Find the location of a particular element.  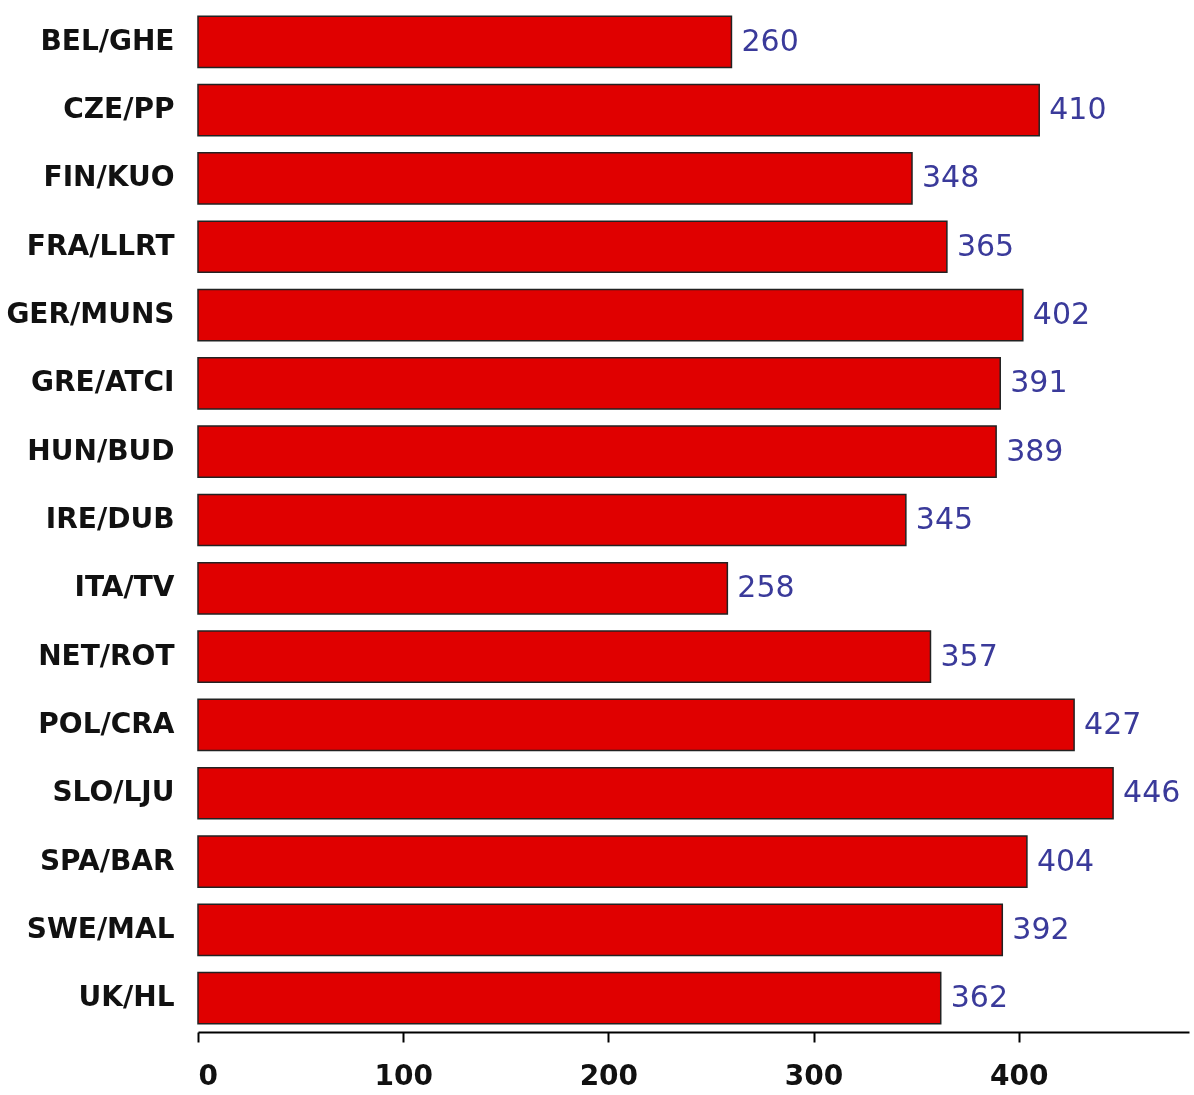

data-label: 392 is located at coordinates (1041, 928).